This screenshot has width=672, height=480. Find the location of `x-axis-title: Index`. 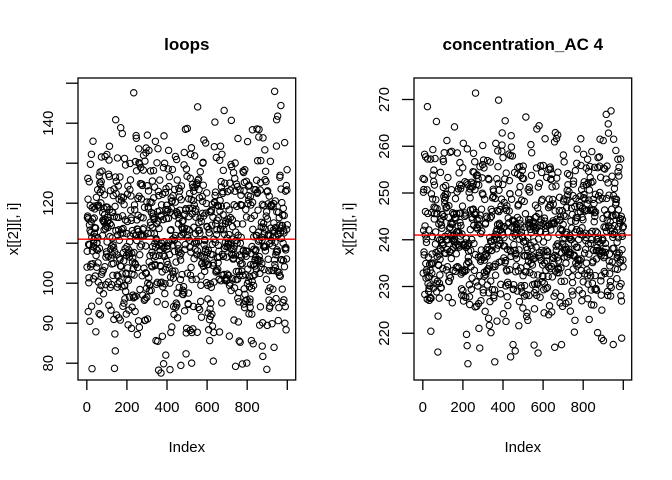

x-axis-title: Index is located at coordinates (186, 447).